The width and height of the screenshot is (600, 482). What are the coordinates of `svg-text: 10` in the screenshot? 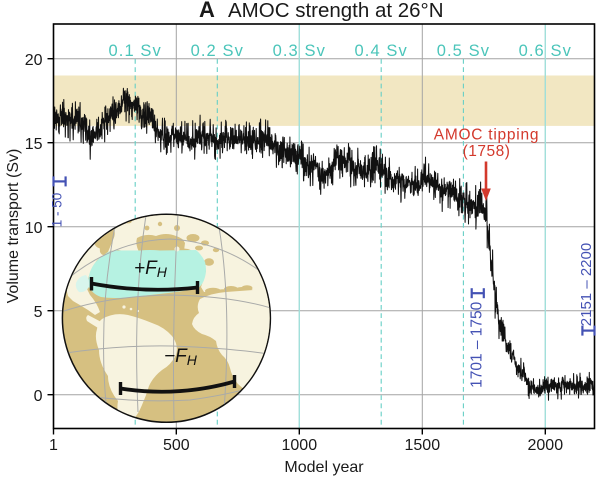 It's located at (34, 228).